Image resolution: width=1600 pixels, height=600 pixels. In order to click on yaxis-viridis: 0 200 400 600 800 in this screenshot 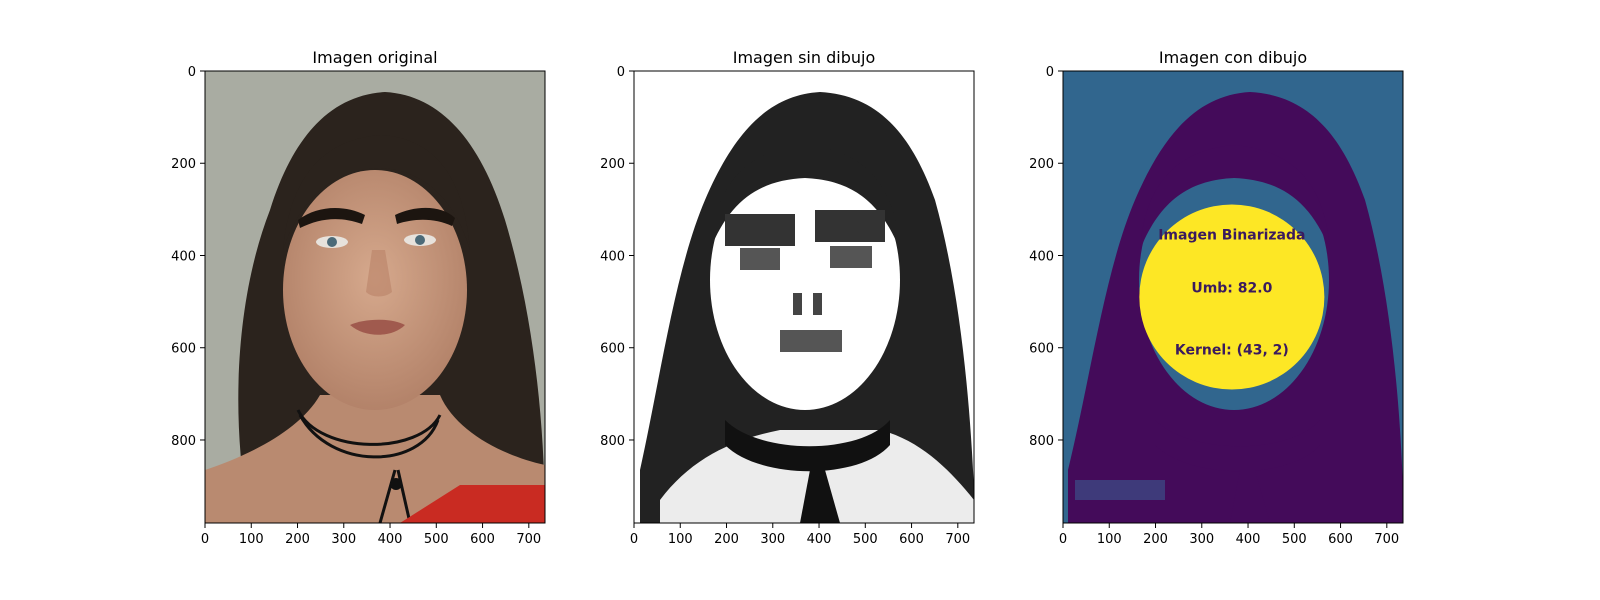, I will do `click(1046, 257)`.